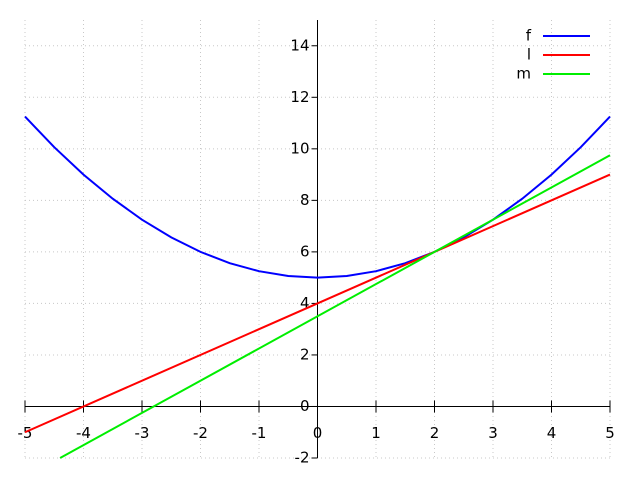  Describe the element at coordinates (25, 433) in the screenshot. I see `x-tick-label: -5` at that location.